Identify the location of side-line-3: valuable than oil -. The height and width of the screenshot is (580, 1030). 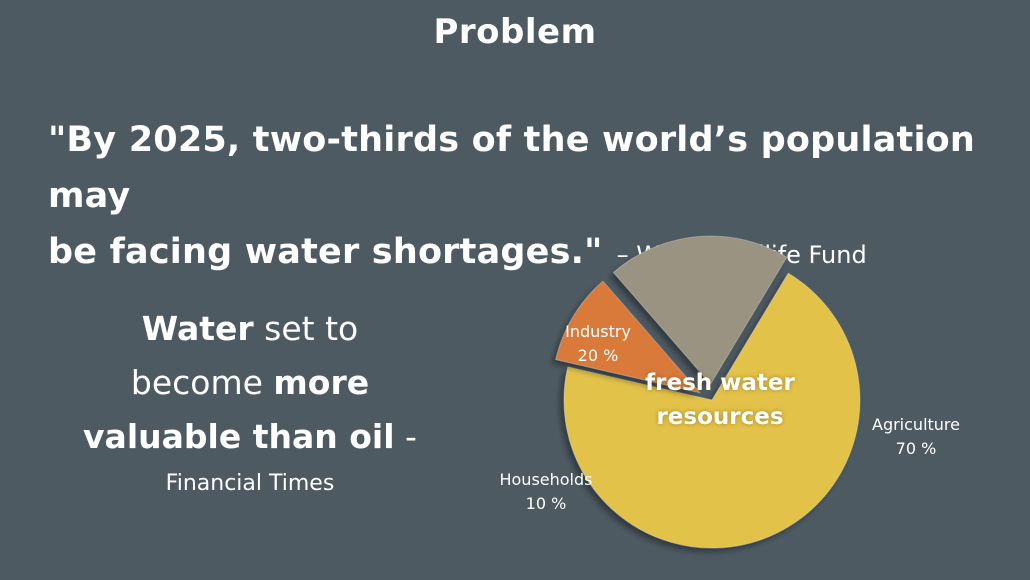
(250, 437).